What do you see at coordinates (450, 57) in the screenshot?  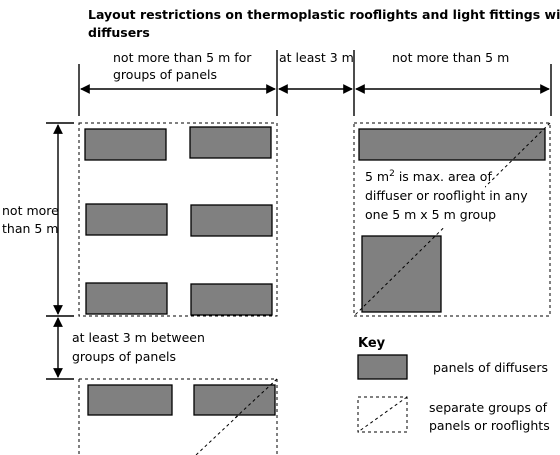 I see `dimension-label-right-group-width: not more than 5 m` at bounding box center [450, 57].